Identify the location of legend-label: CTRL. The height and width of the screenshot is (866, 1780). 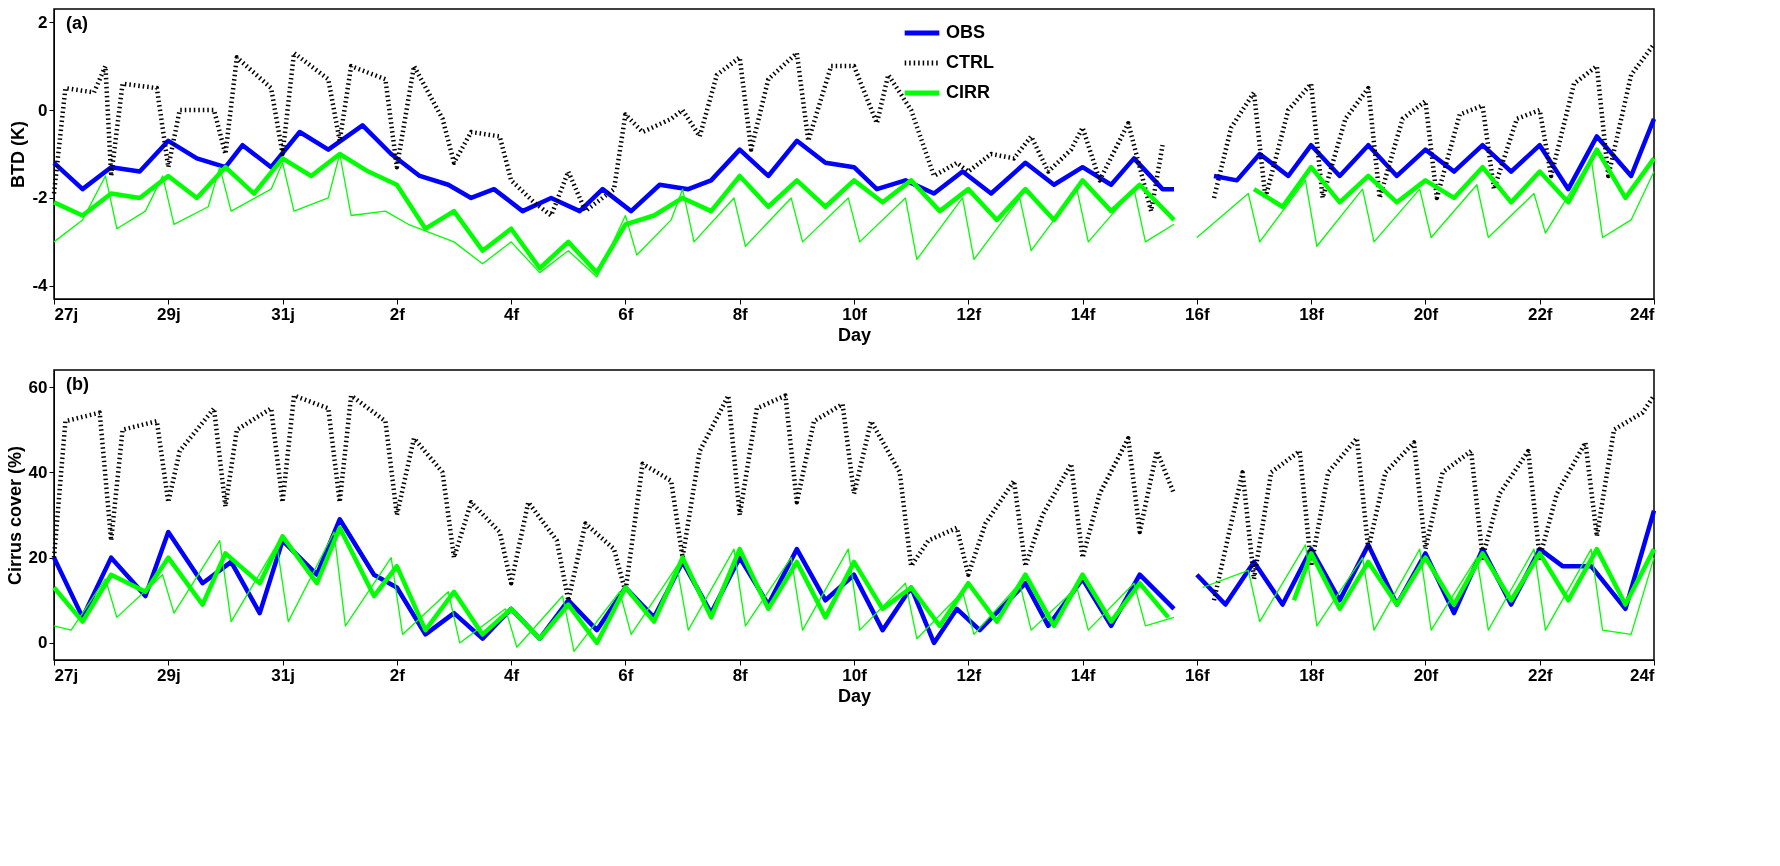
(970, 62).